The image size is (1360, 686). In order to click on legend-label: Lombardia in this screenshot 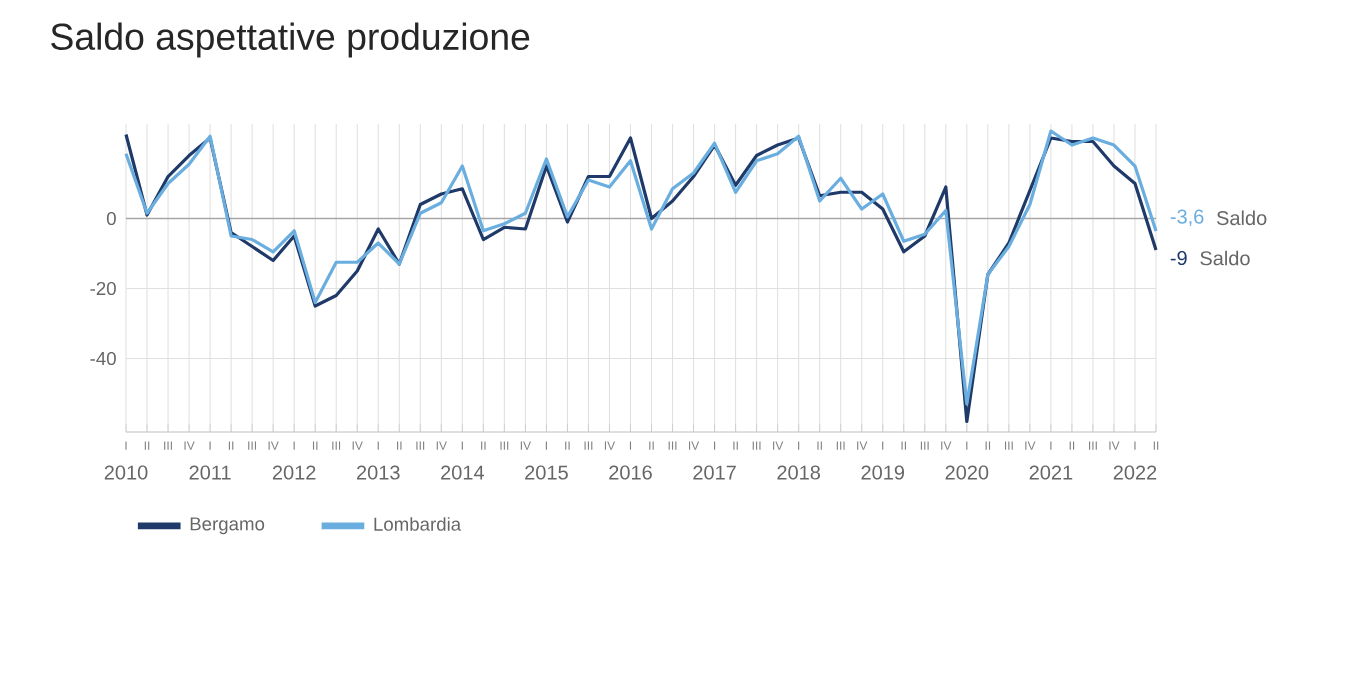, I will do `click(418, 524)`.